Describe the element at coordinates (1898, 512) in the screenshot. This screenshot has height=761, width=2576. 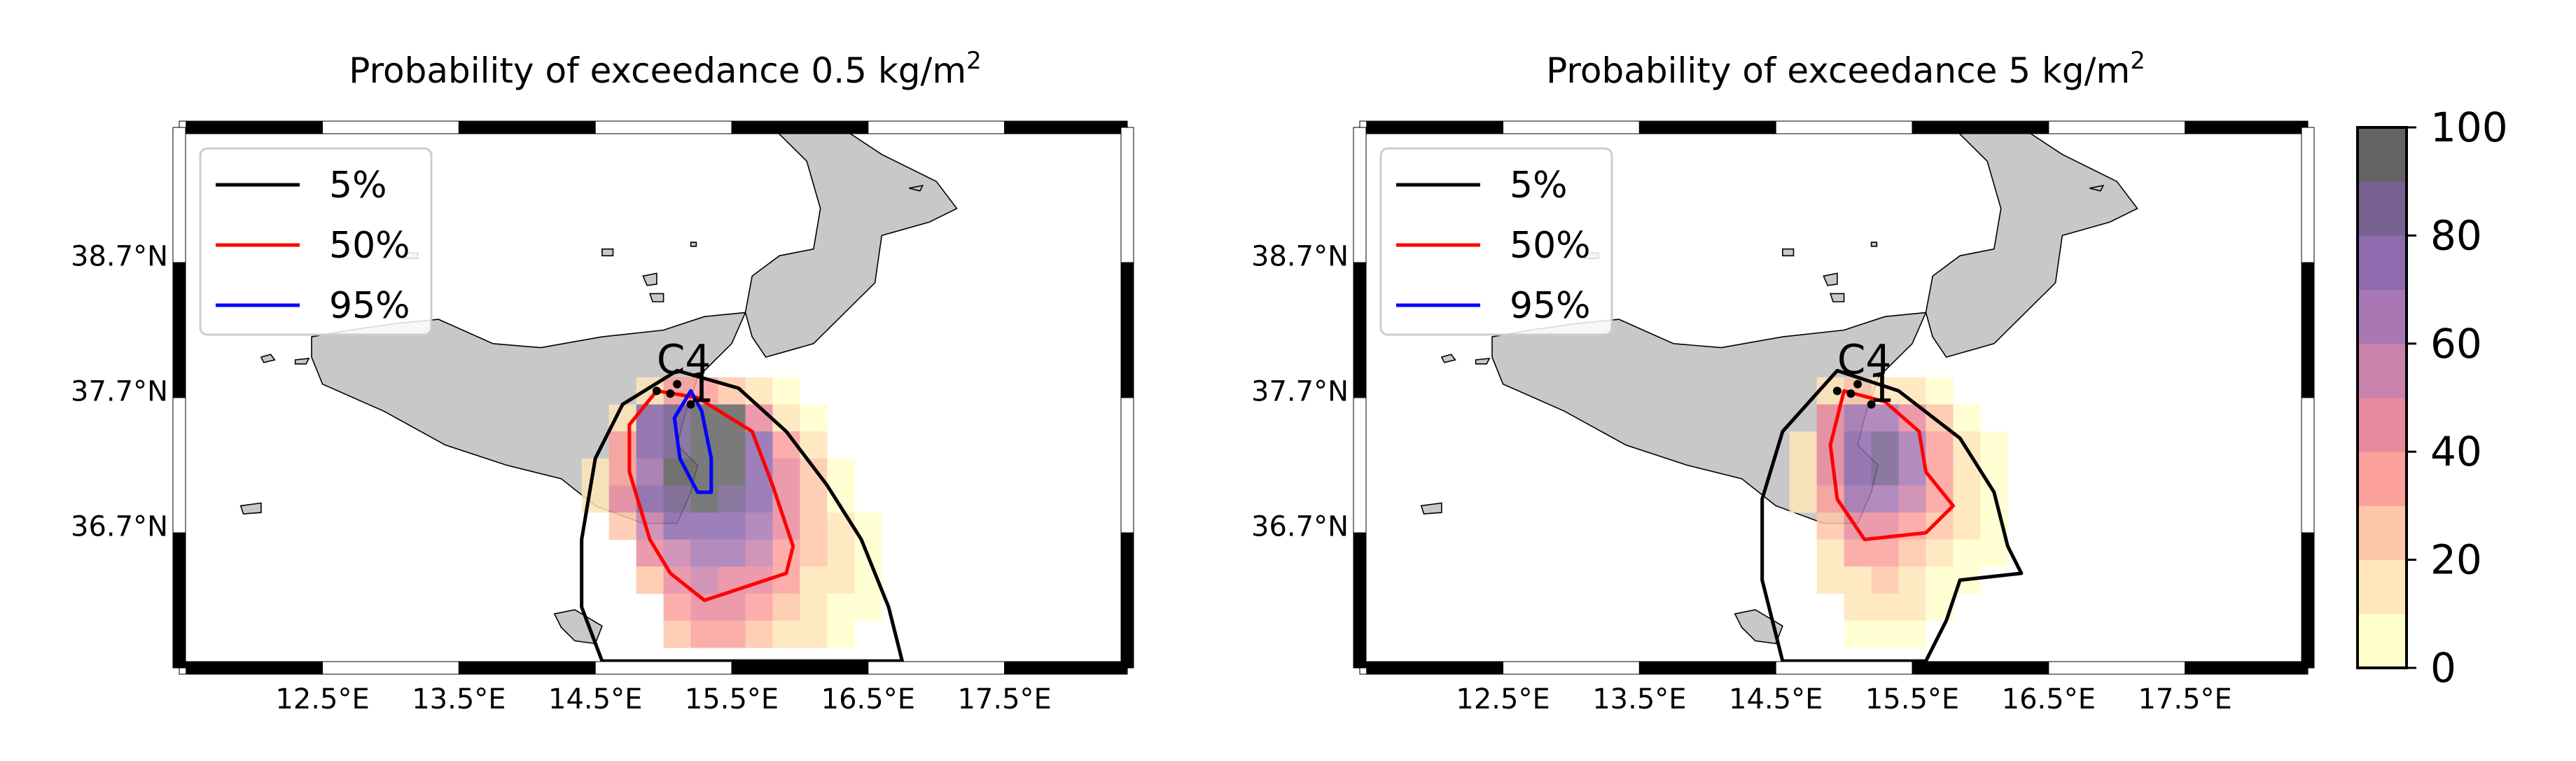
I see `heatmap-cells` at that location.